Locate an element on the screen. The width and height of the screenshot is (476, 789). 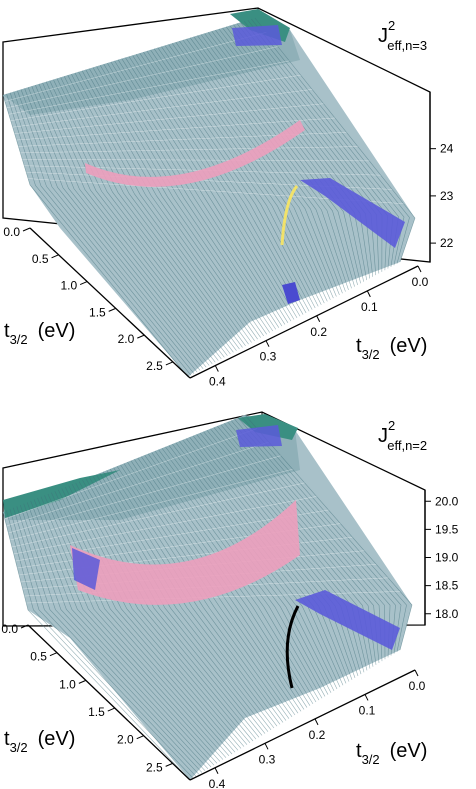
bottom-y-ticks: 0.0 0.1 0.2 0.3 0.4 is located at coordinates (317, 729).